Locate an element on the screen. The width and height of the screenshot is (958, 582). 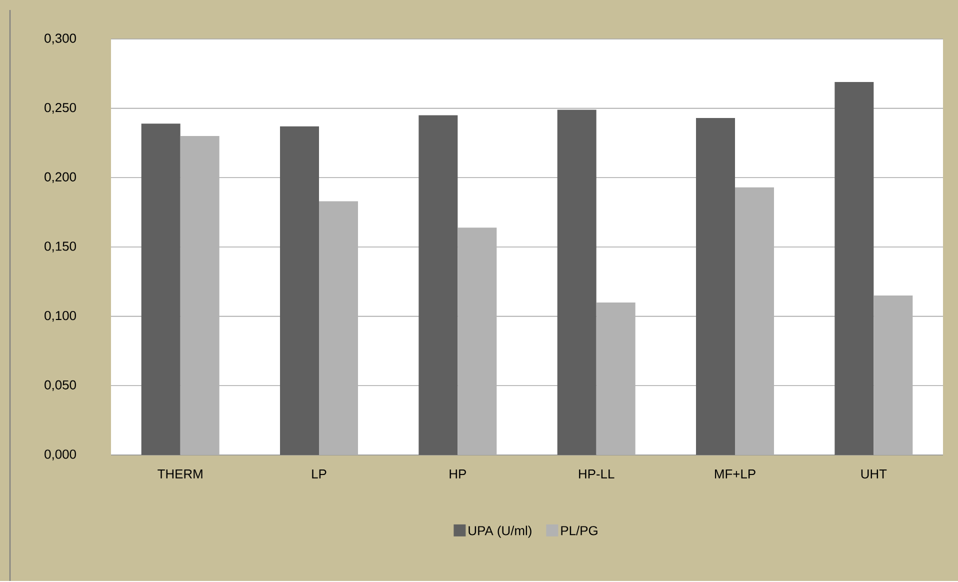
y-tick-label: 0,000 is located at coordinates (60, 455).